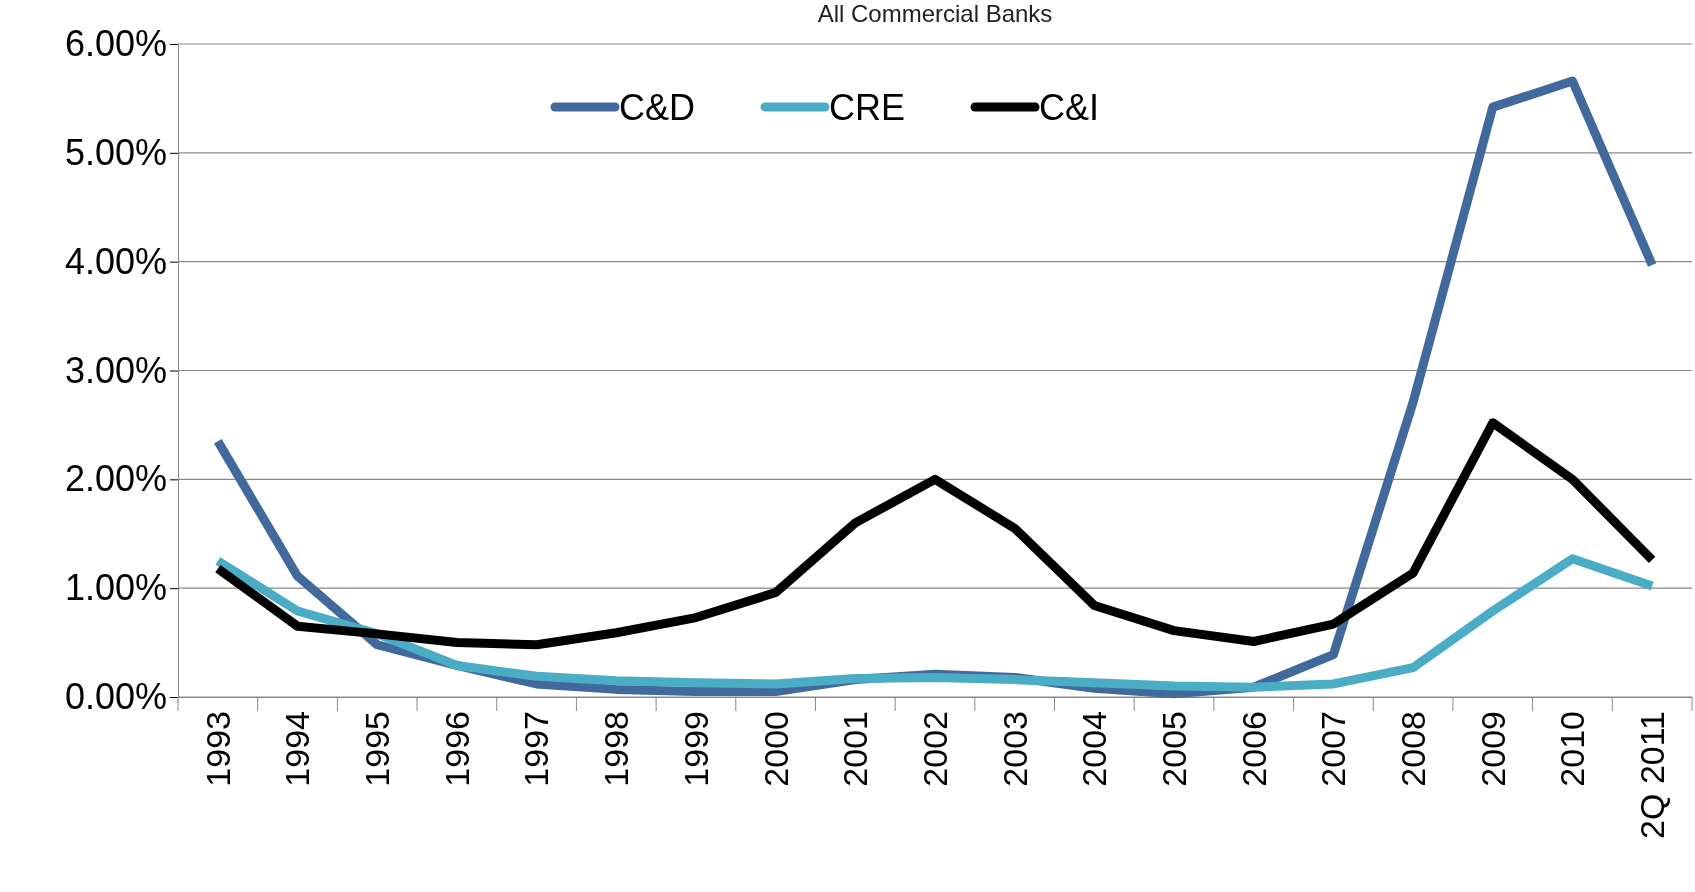  I want to click on x-tick-label: 1996, so click(456, 749).